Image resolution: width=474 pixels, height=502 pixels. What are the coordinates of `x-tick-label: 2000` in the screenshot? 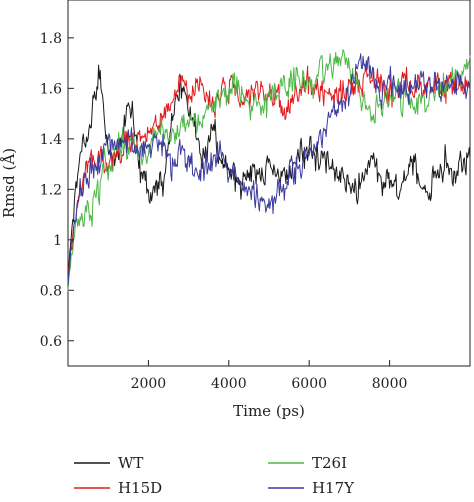 It's located at (149, 384).